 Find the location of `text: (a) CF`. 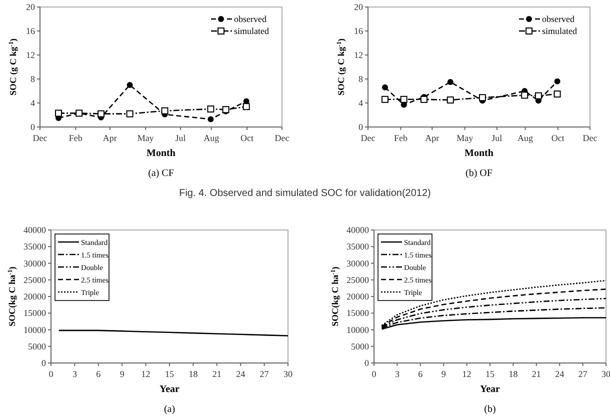

text: (a) CF is located at coordinates (161, 173).